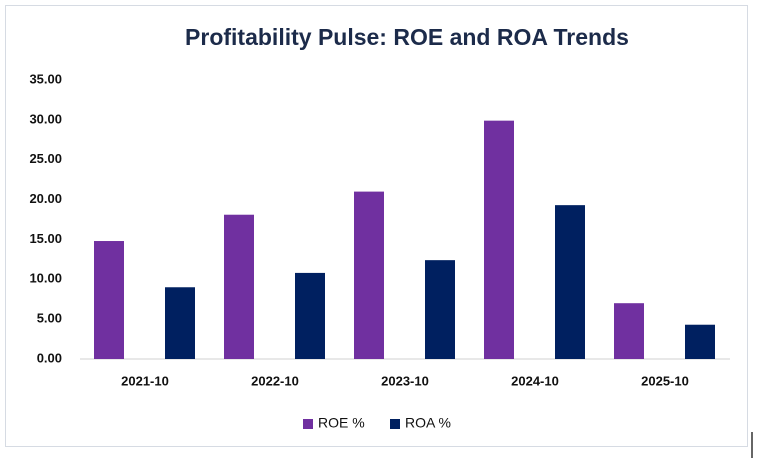  What do you see at coordinates (428, 423) in the screenshot?
I see `legend-label: ROA %` at bounding box center [428, 423].